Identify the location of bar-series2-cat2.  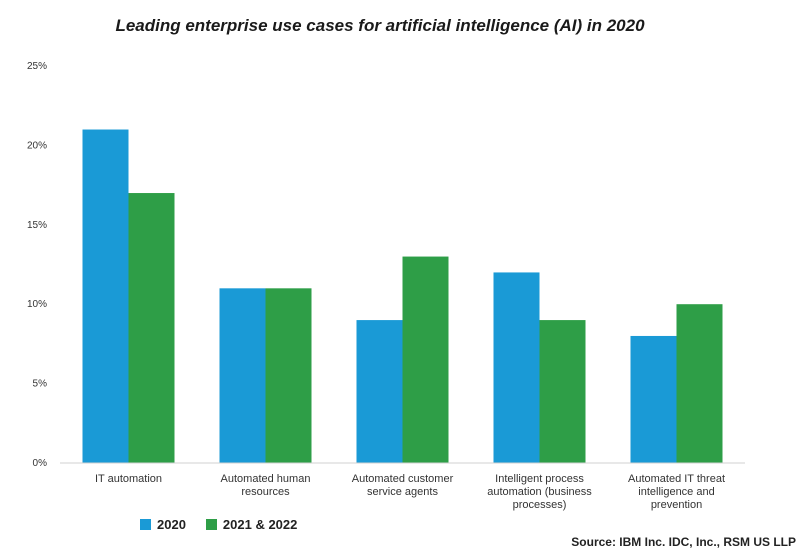
(288, 375).